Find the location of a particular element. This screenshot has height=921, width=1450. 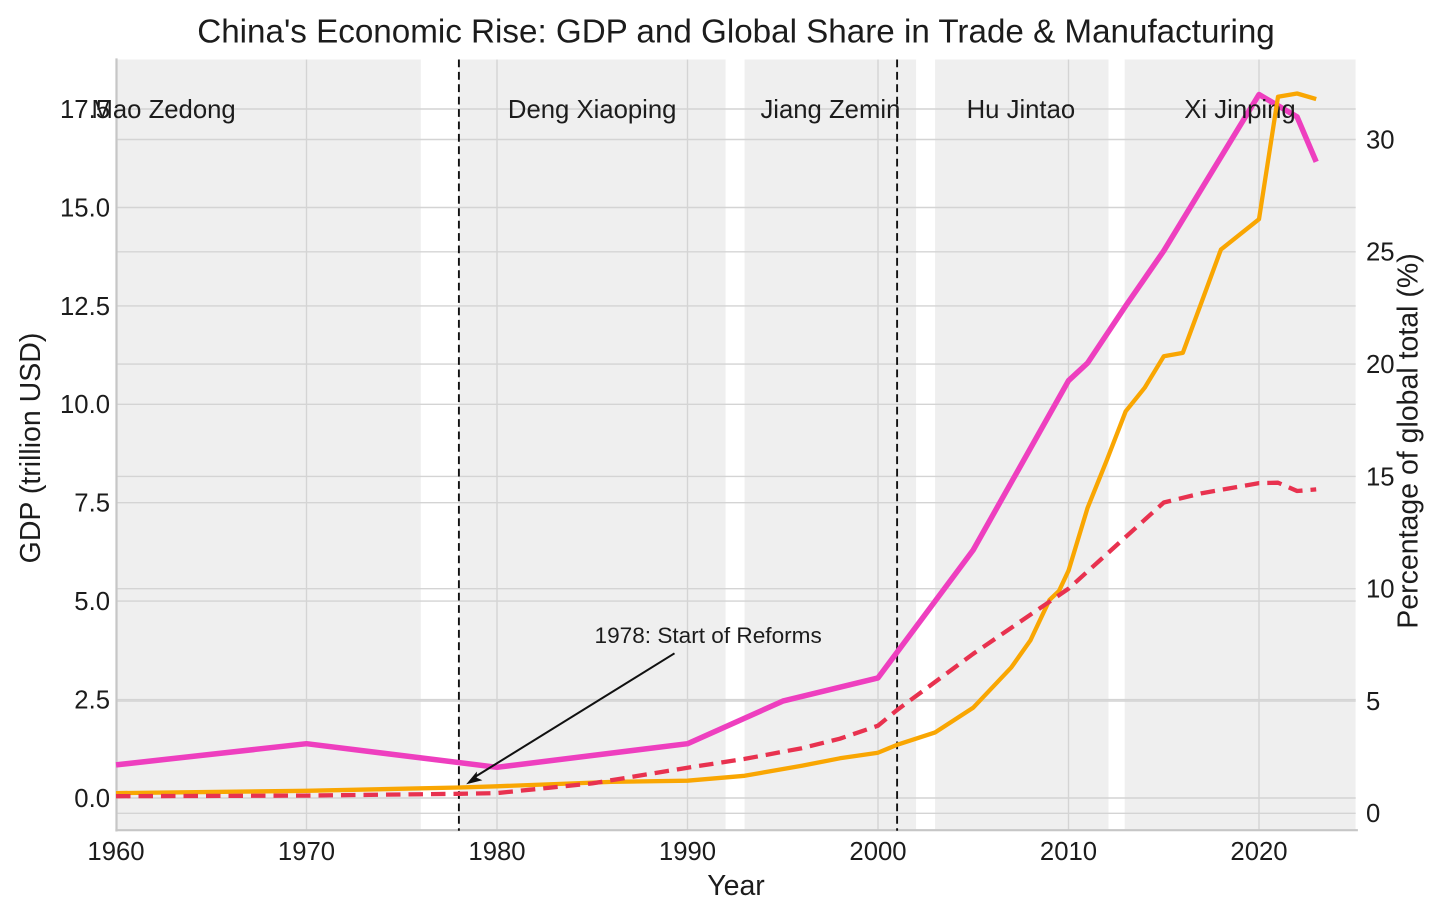

svg-text: Jiang Zemin is located at coordinates (830, 110).